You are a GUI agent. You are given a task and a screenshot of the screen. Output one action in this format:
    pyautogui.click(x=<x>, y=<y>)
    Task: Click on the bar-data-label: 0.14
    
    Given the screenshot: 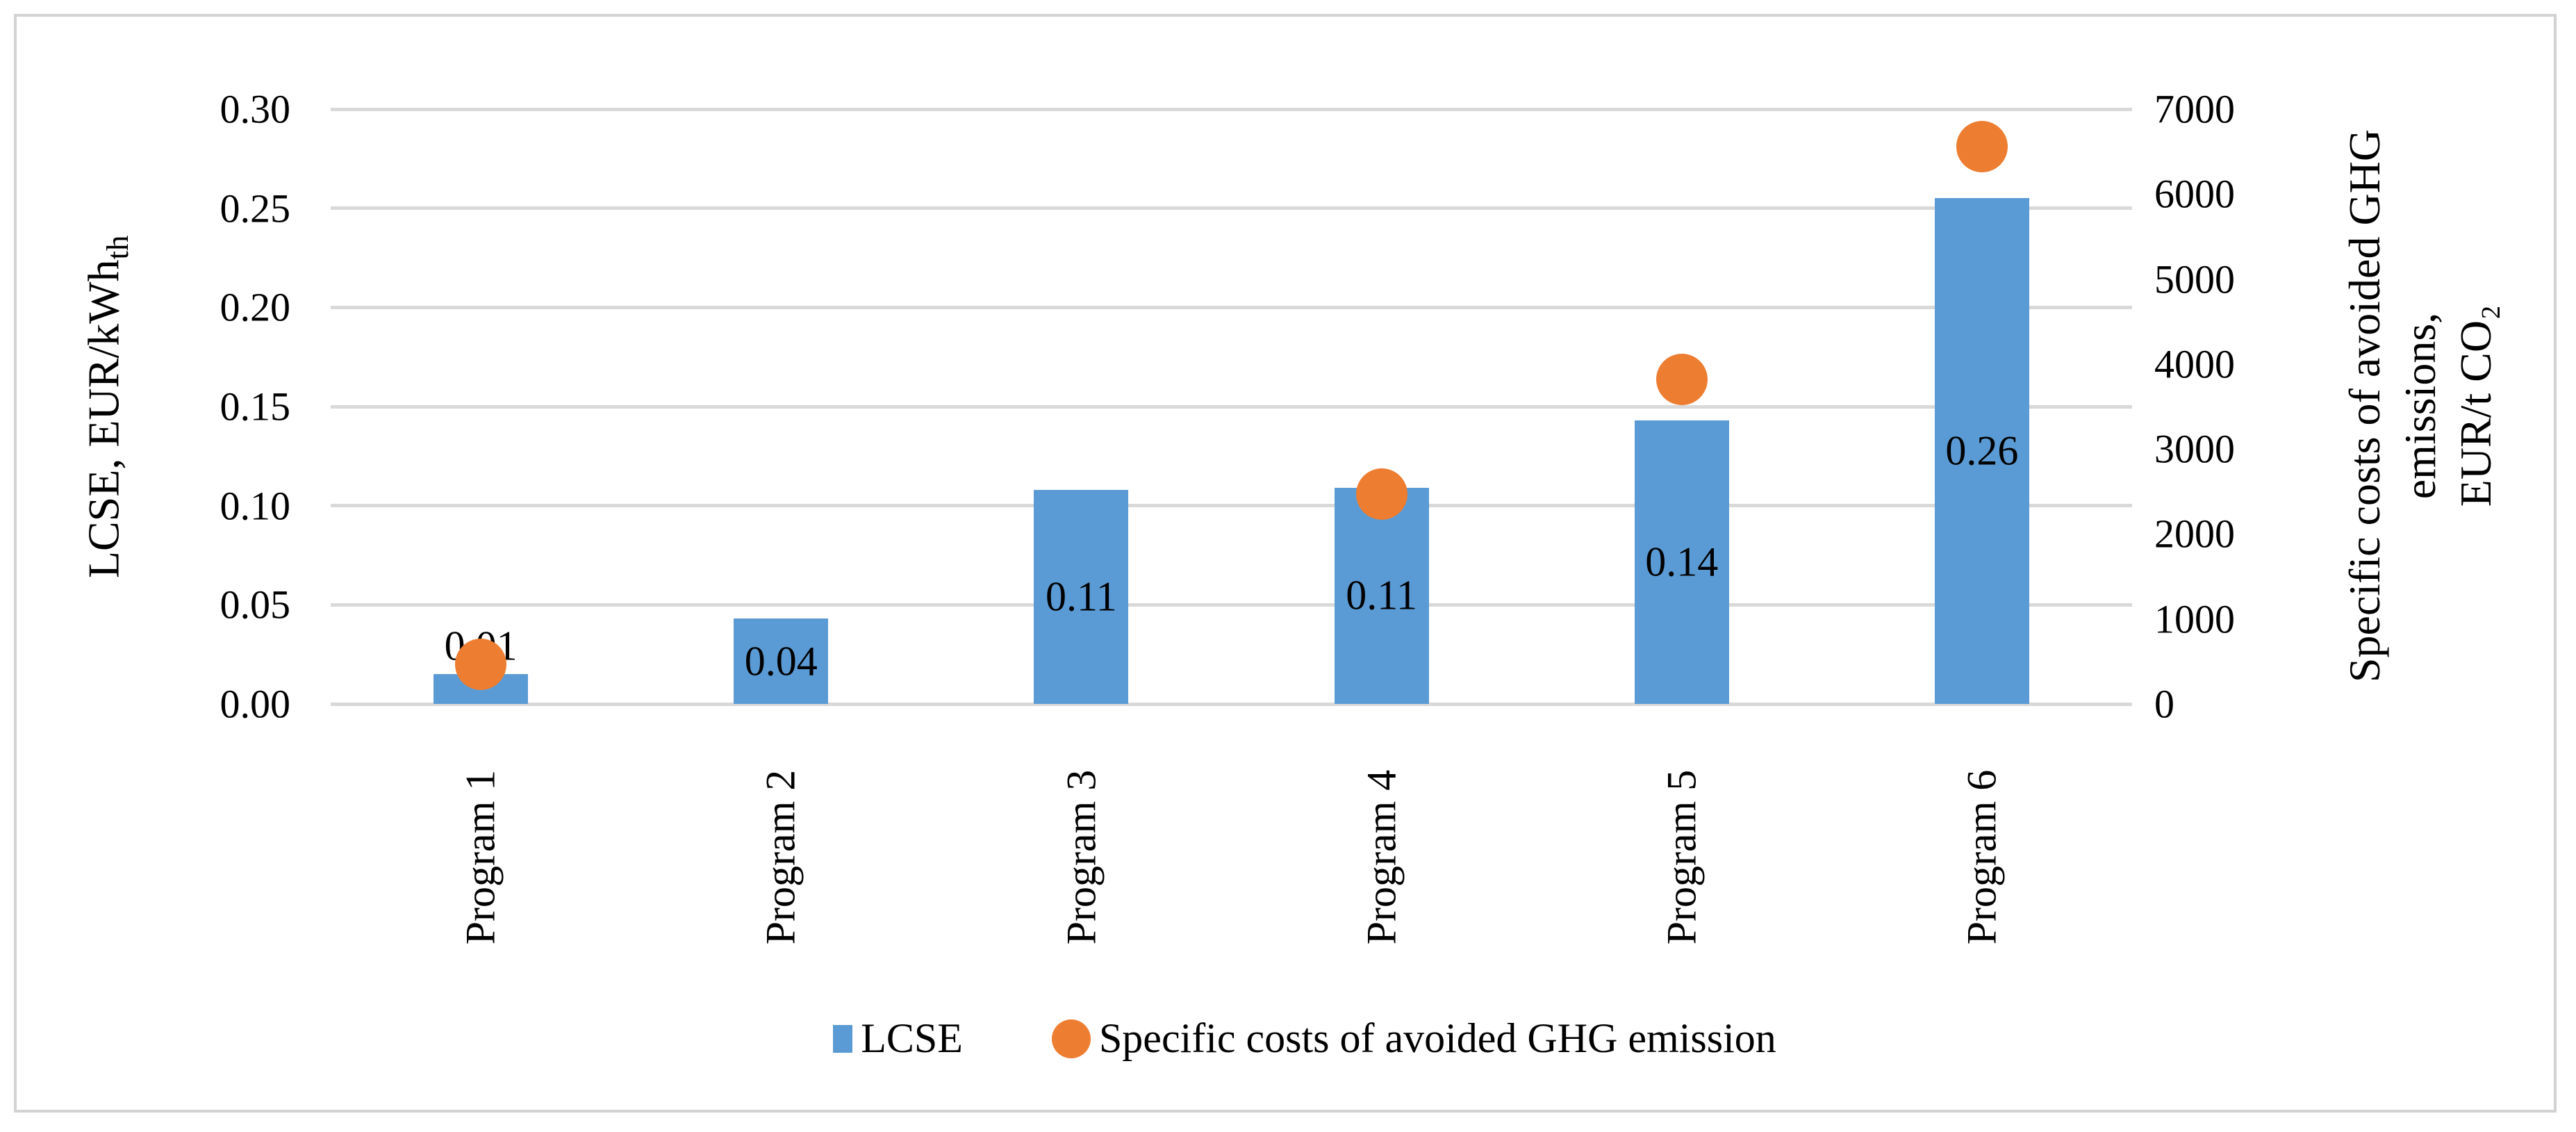 What is the action you would take?
    pyautogui.click(x=1682, y=562)
    